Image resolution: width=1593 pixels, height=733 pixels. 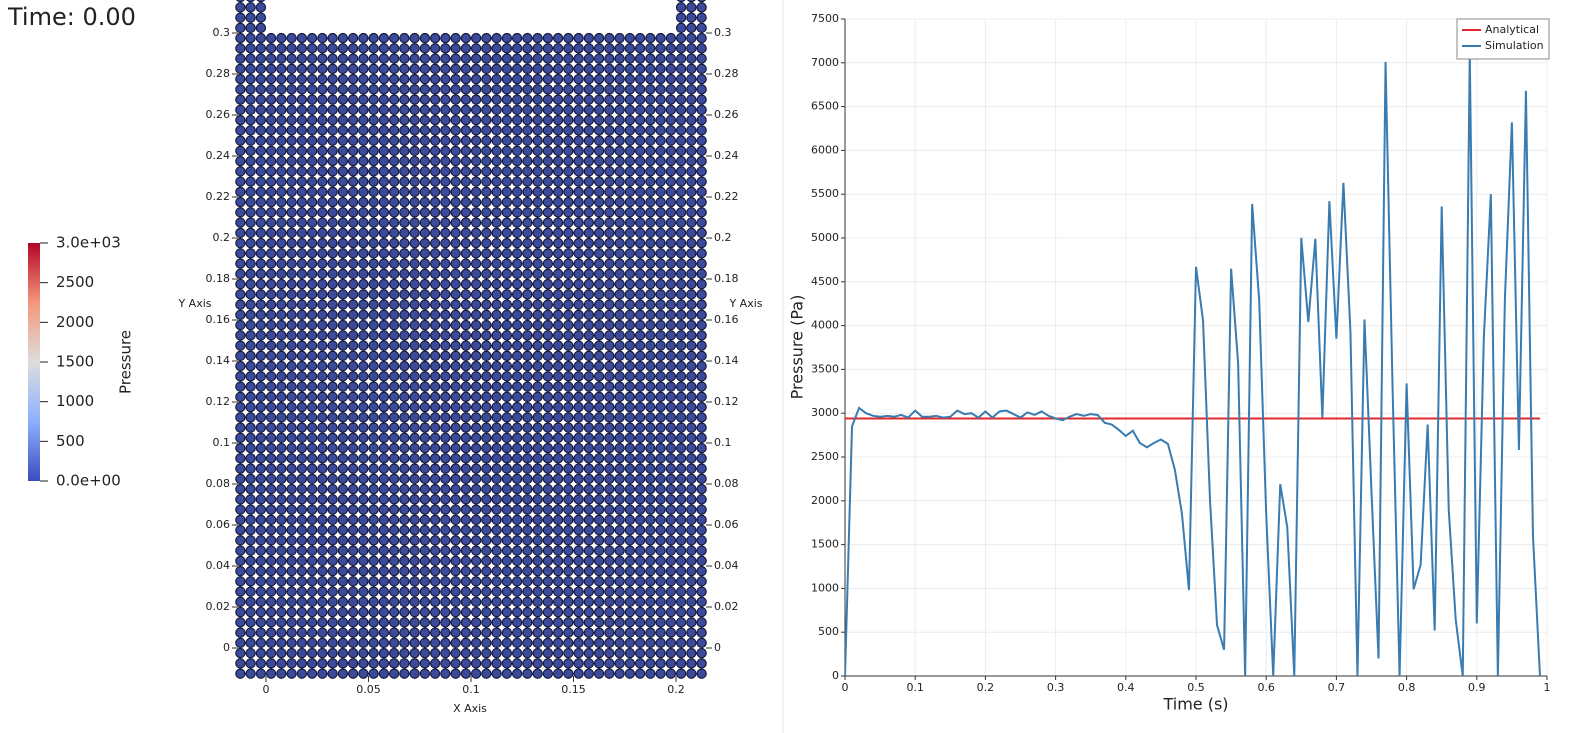 What do you see at coordinates (218, 319) in the screenshot?
I see `y-tick-label: 0.16` at bounding box center [218, 319].